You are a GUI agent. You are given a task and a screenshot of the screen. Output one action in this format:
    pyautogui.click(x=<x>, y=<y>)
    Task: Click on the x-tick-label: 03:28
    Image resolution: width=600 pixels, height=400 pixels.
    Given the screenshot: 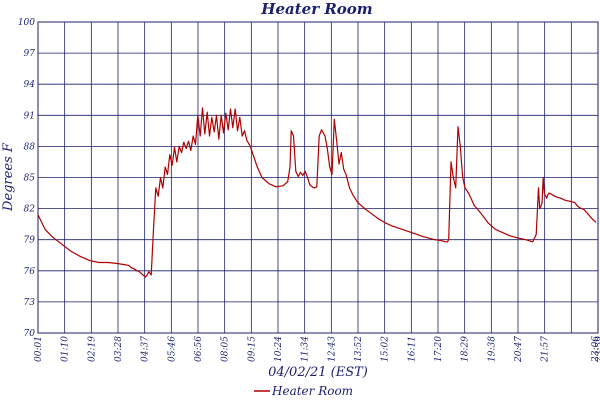 What is the action you would take?
    pyautogui.click(x=119, y=349)
    